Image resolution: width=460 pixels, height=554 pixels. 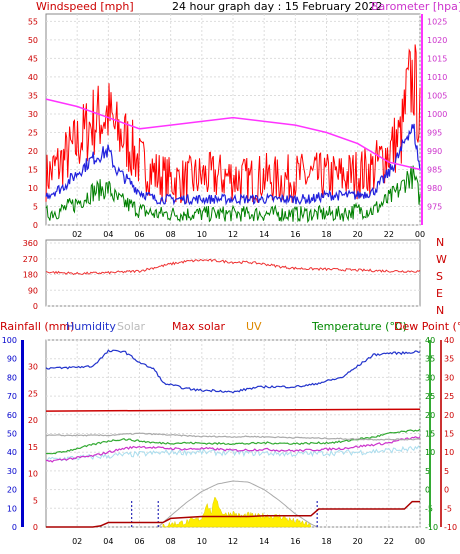 What do you see at coordinates (77, 541) in the screenshot?
I see `lower-x-tick-label: 02` at bounding box center [77, 541].